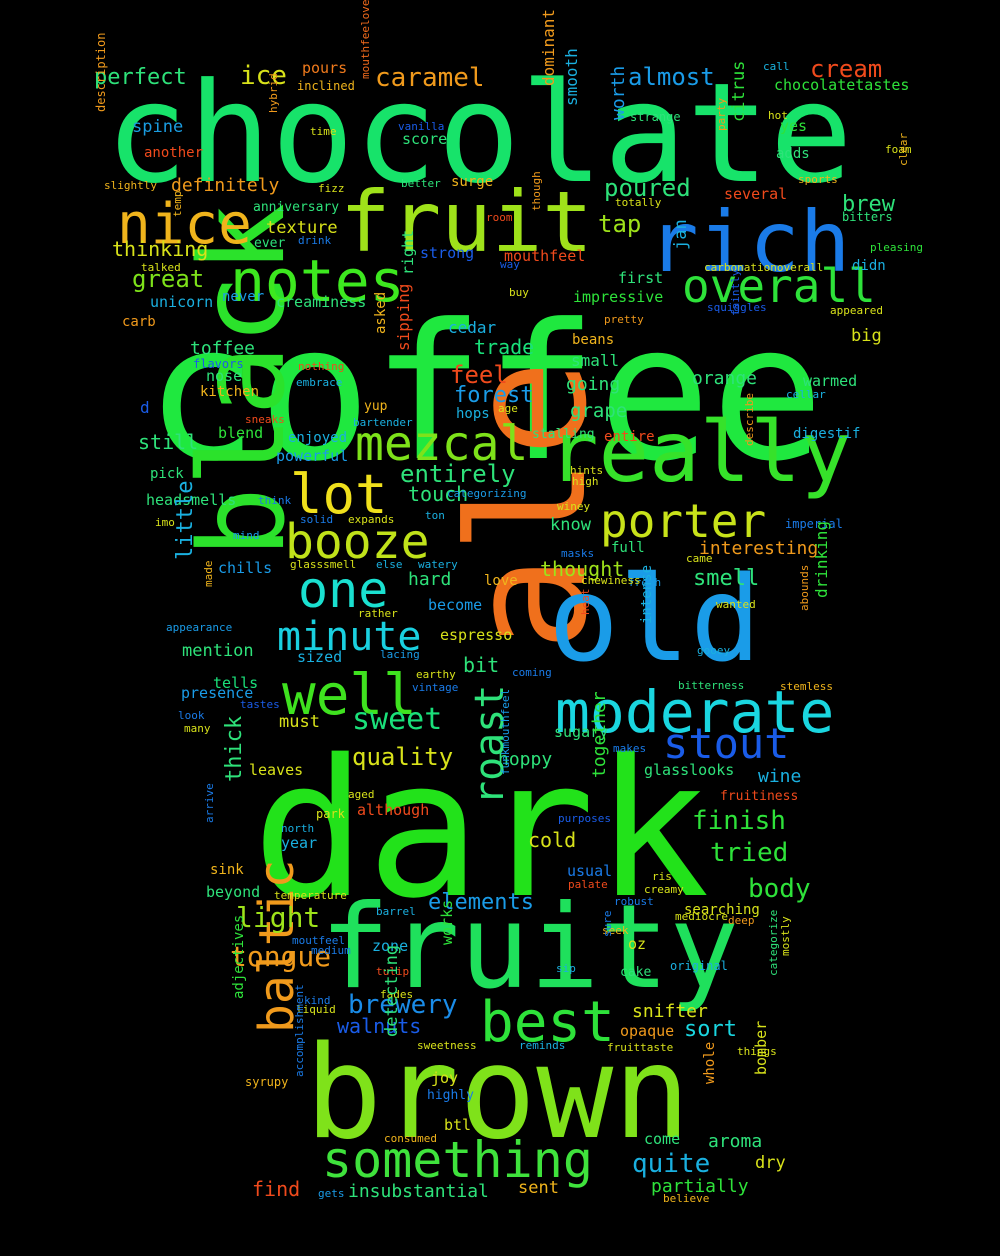 This screenshot has width=1000, height=1256. I want to click on cloud-word: moutfeel, so click(318, 940).